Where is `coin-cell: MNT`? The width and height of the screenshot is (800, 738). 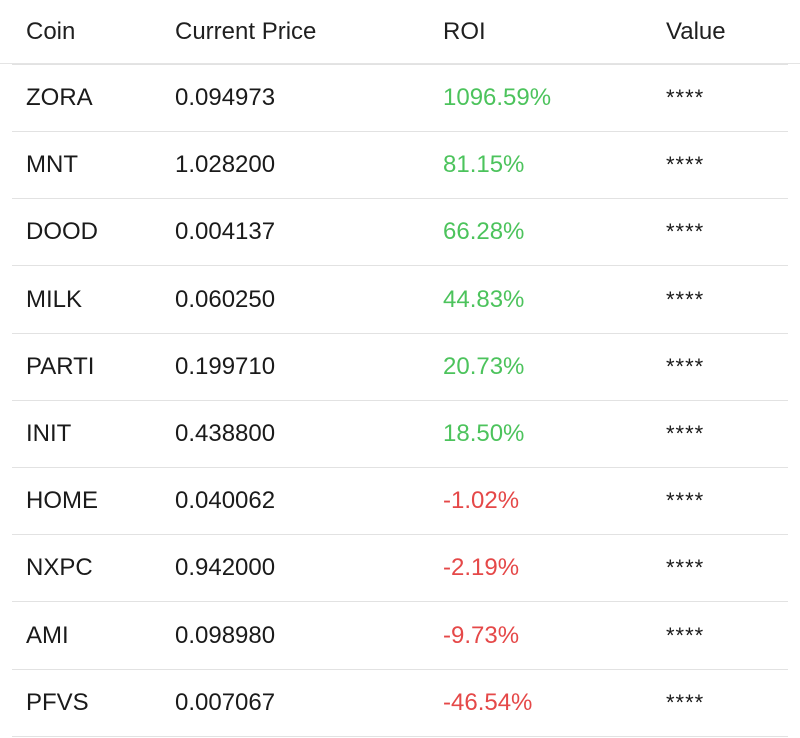
coin-cell: MNT is located at coordinates (52, 165).